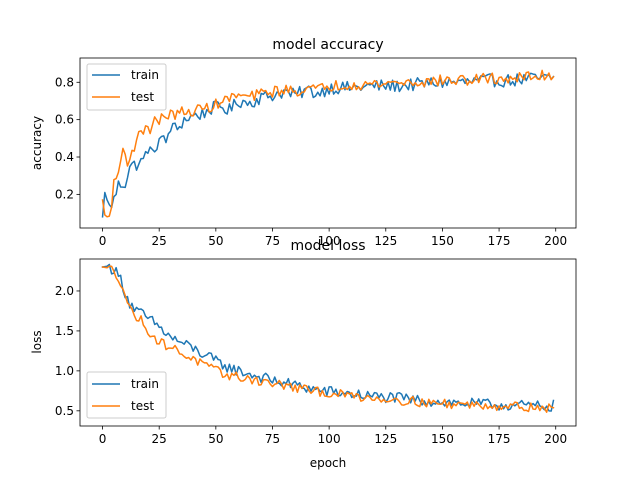 Image resolution: width=640 pixels, height=480 pixels. I want to click on loss-y-axis-label: loss, so click(37, 341).